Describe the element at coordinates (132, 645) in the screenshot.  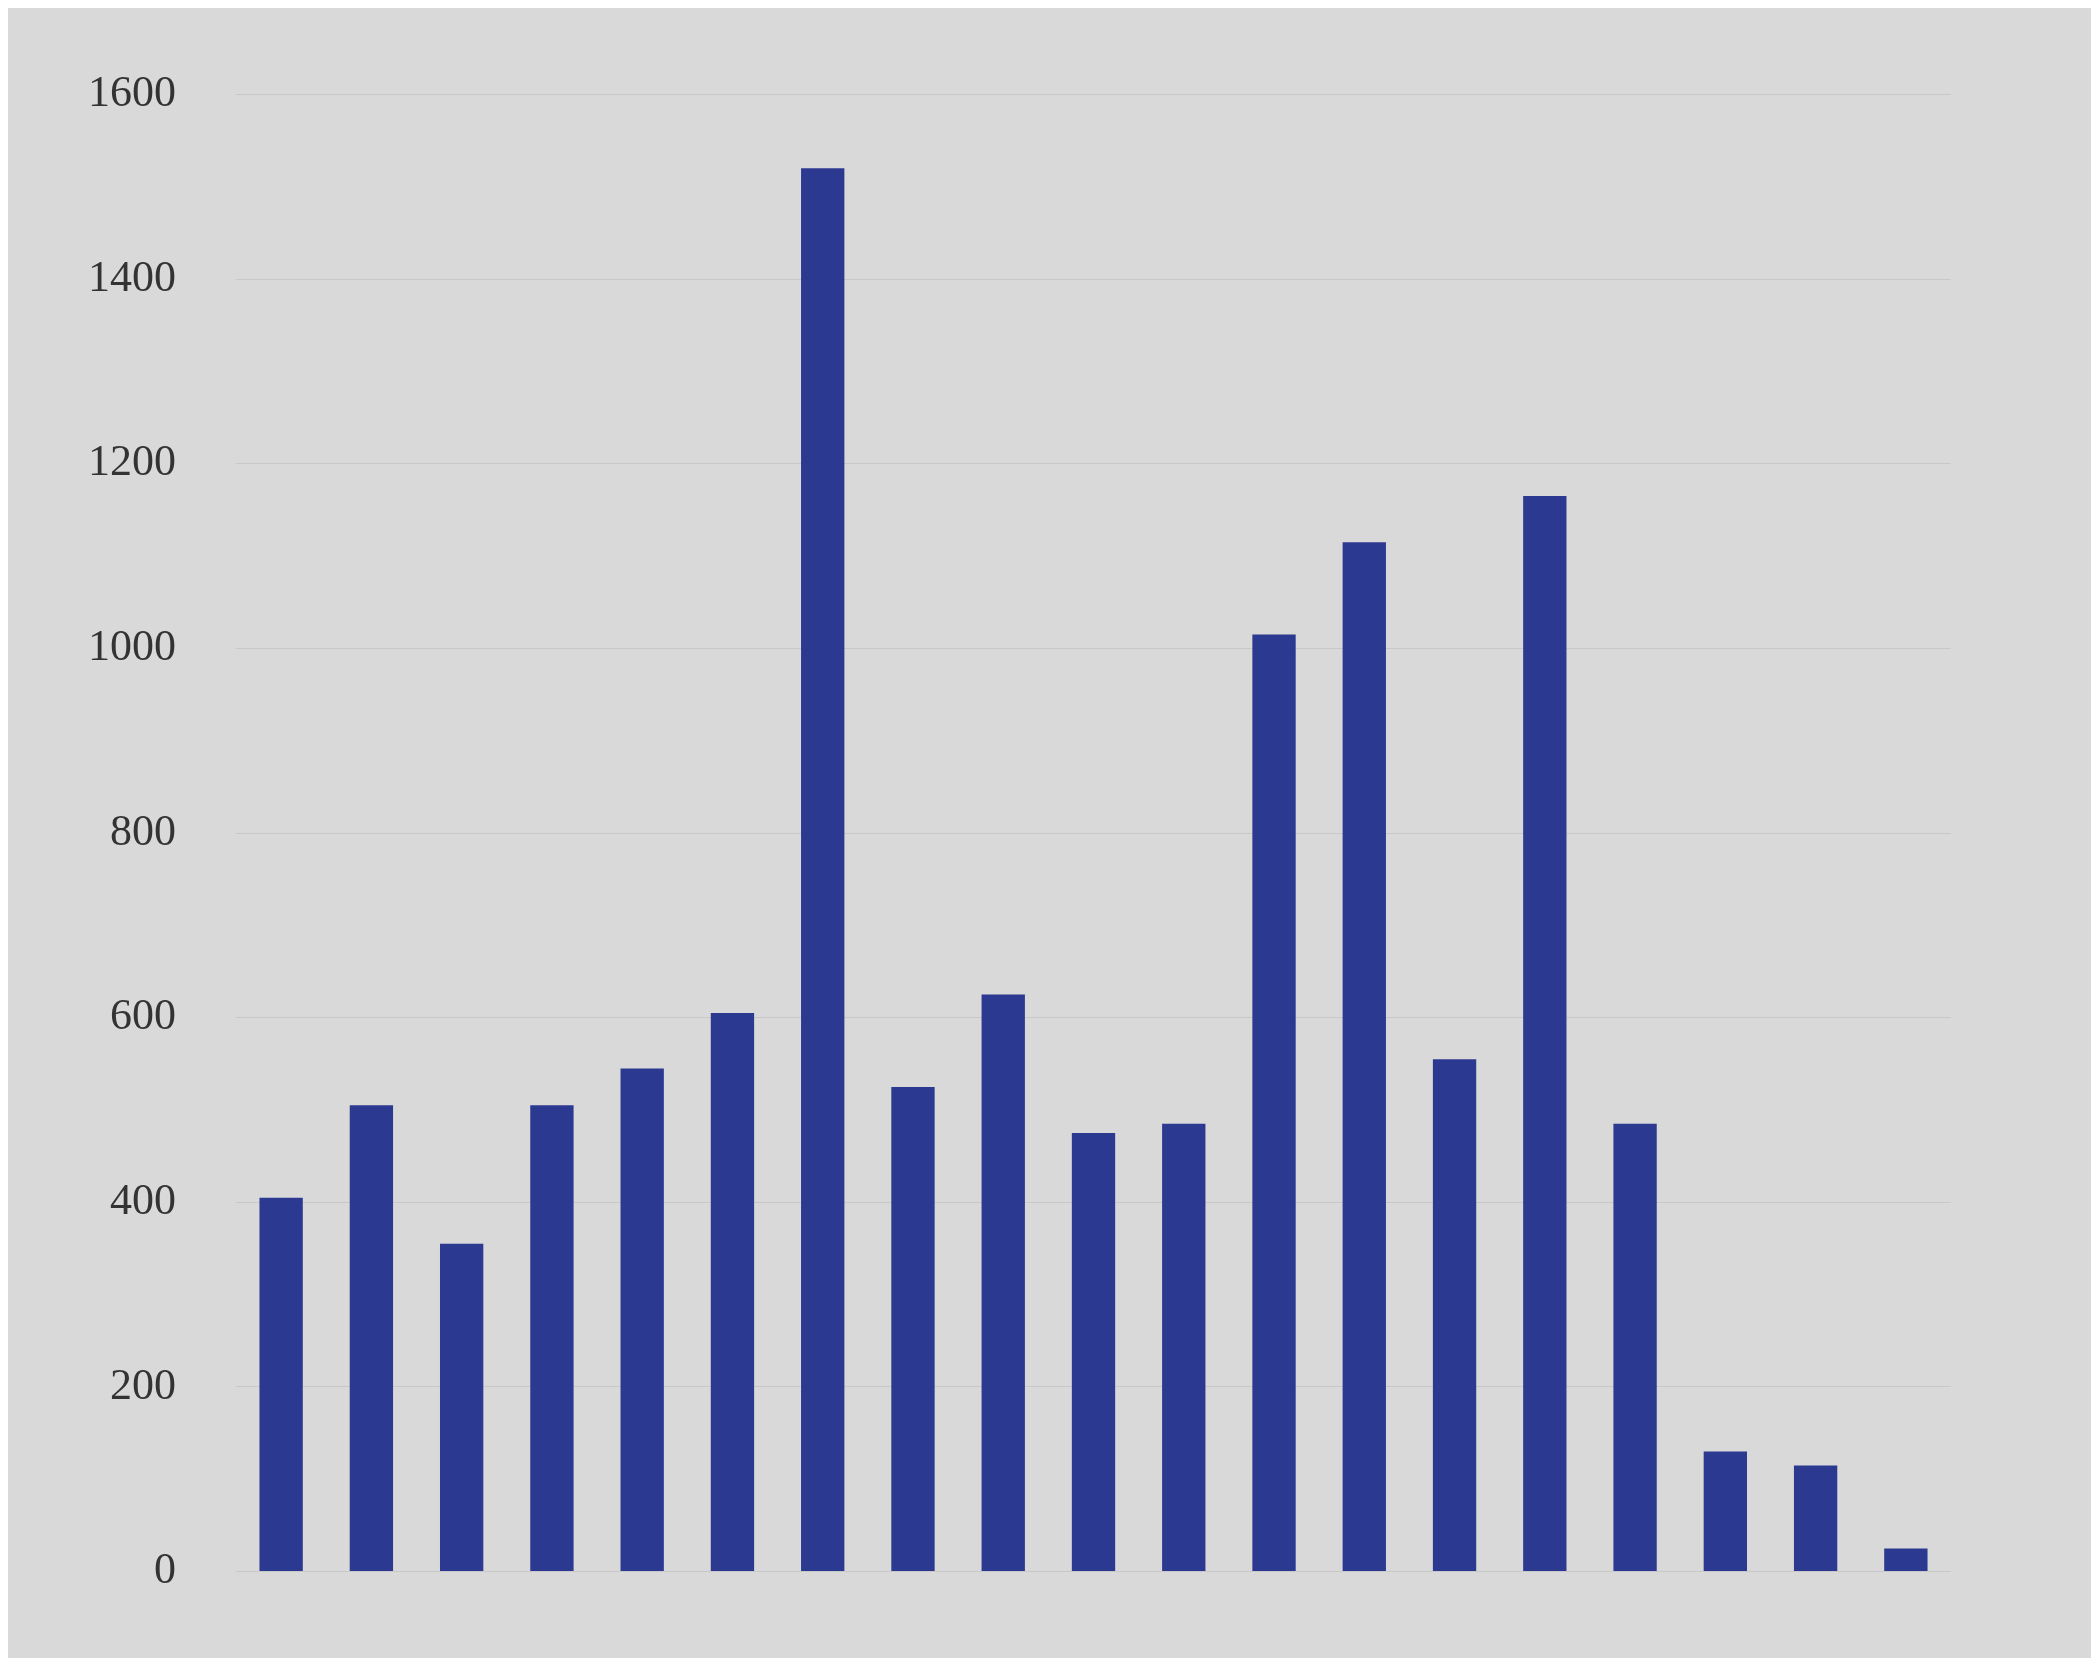
I see `y-tick-label: 1000` at that location.